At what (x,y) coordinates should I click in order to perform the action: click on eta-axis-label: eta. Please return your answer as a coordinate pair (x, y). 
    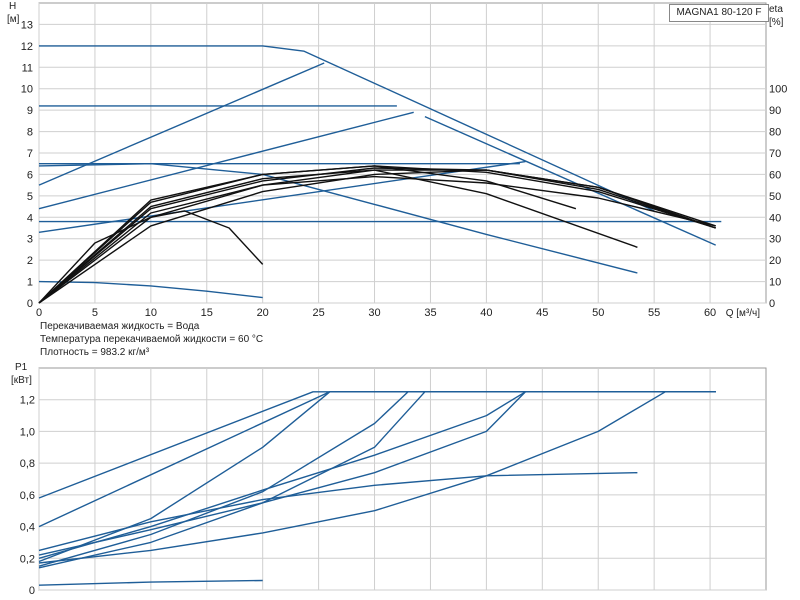
    Looking at the image, I should click on (776, 9).